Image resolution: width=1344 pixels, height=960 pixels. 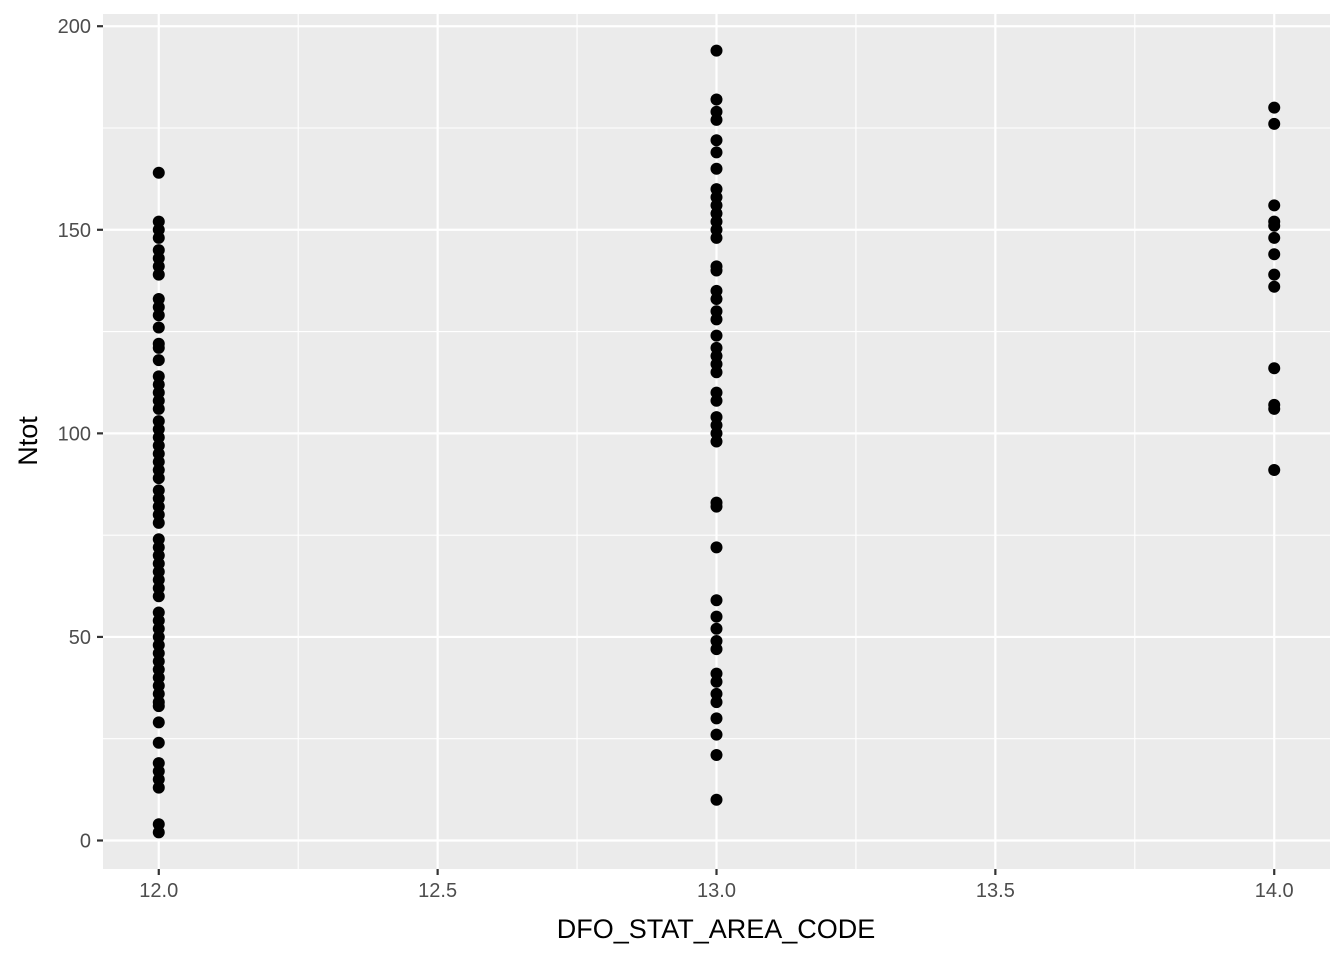 What do you see at coordinates (85, 842) in the screenshot?
I see `y-tick-label: 0` at bounding box center [85, 842].